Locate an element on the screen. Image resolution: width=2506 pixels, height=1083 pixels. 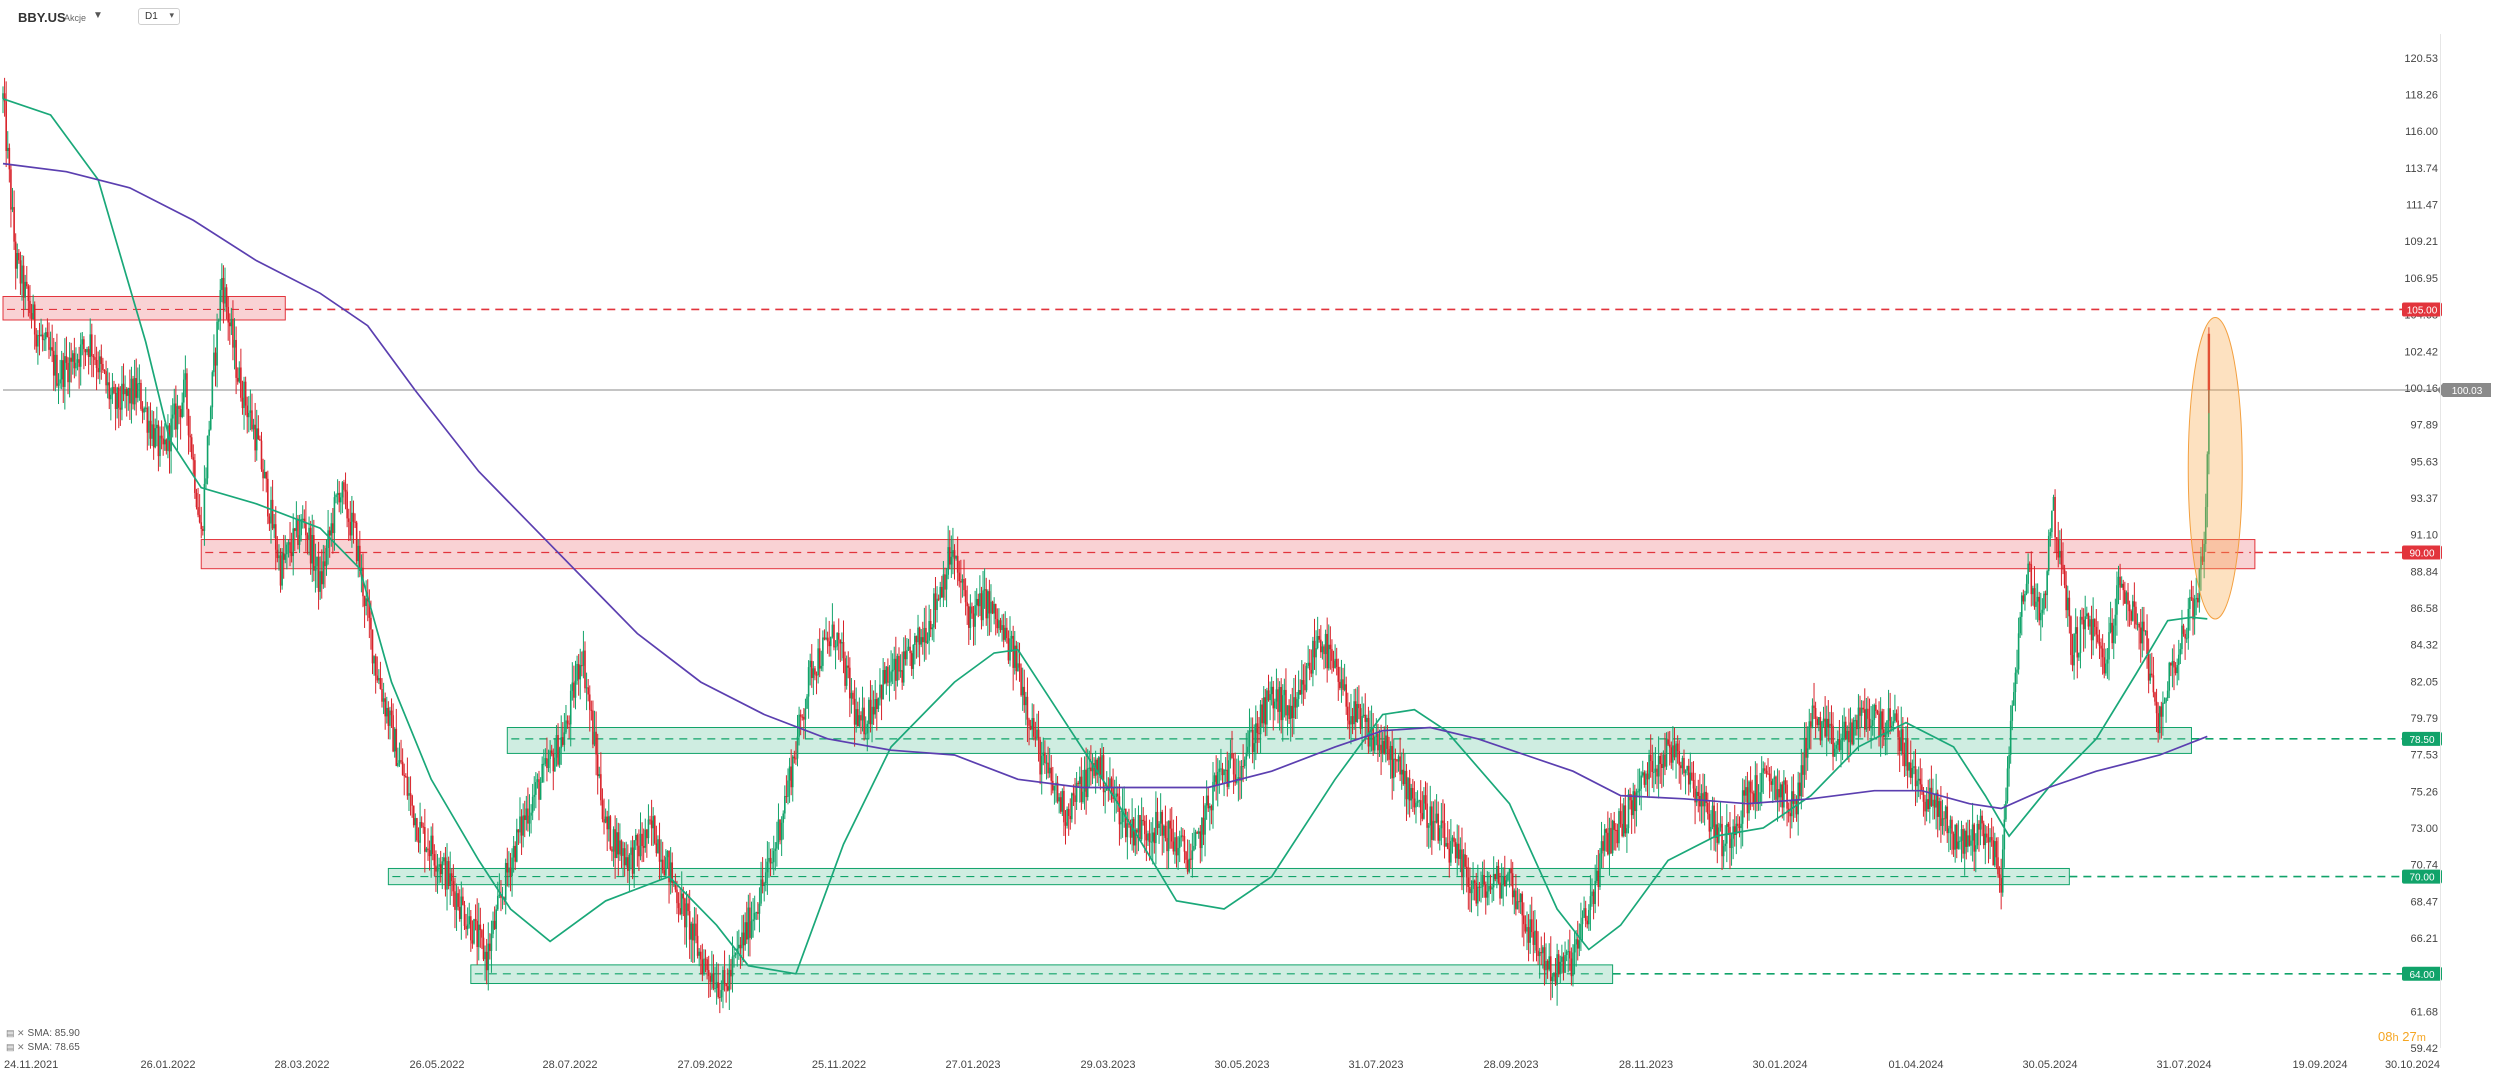
y-tick-label: 91.10 is located at coordinates (2424, 536).